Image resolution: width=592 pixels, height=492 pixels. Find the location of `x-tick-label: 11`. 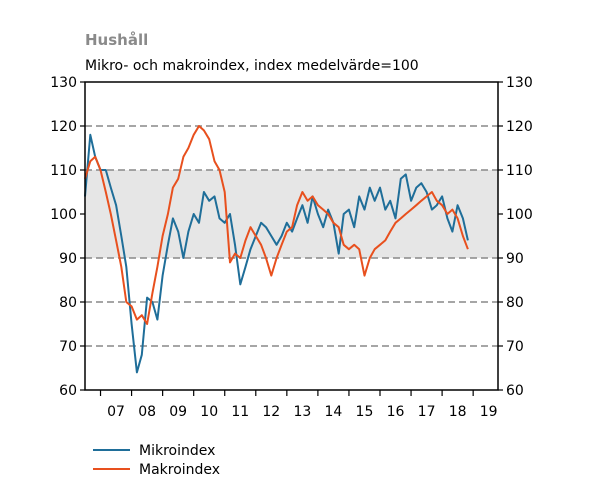

x-tick-label: 11 is located at coordinates (240, 412).